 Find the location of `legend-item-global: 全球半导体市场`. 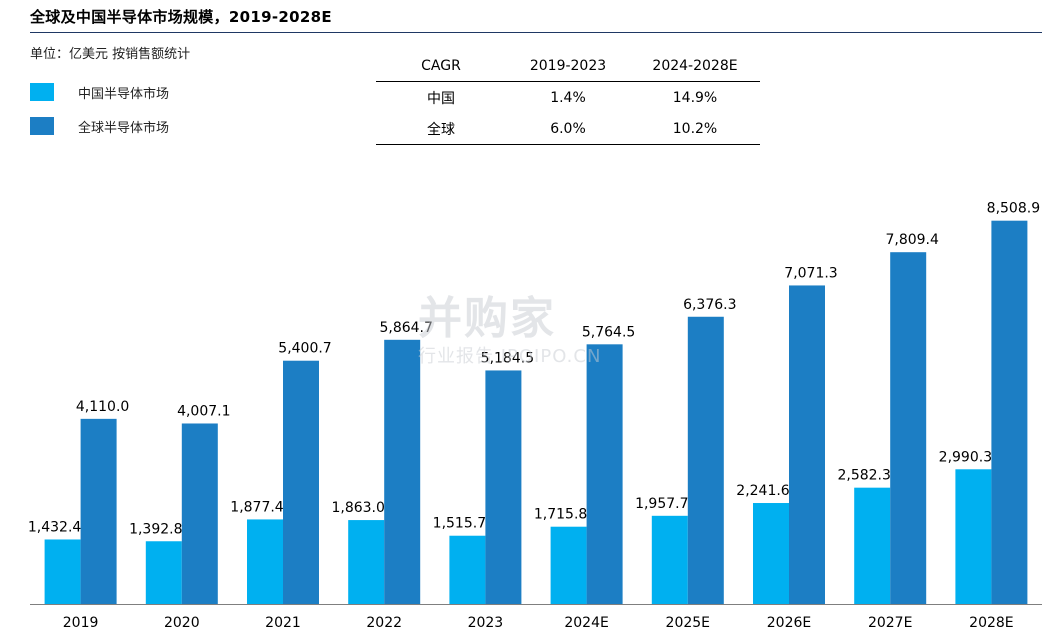

legend-item-global: 全球半导体市场 is located at coordinates (99, 126).